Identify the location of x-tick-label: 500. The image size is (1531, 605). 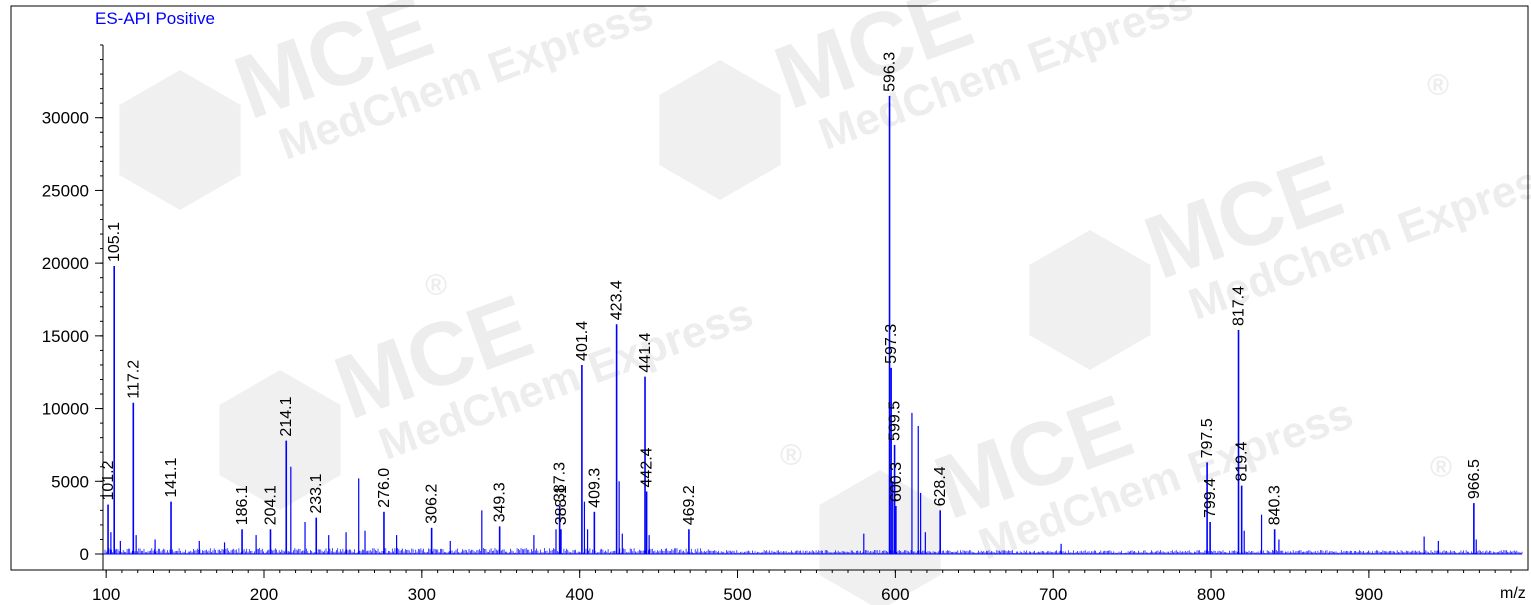
(737, 594).